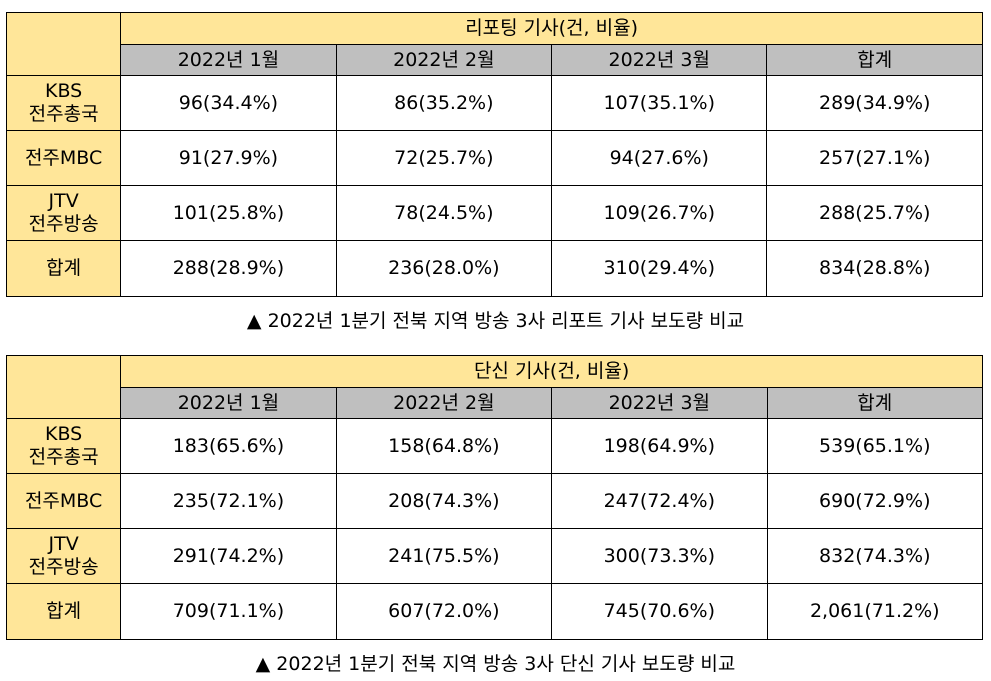 The width and height of the screenshot is (991, 681). What do you see at coordinates (495, 664) in the screenshot?
I see `table-caption: ▲ 2022년 1분기 전북 지역 방송 3사 단신 기사 보도량 비교` at bounding box center [495, 664].